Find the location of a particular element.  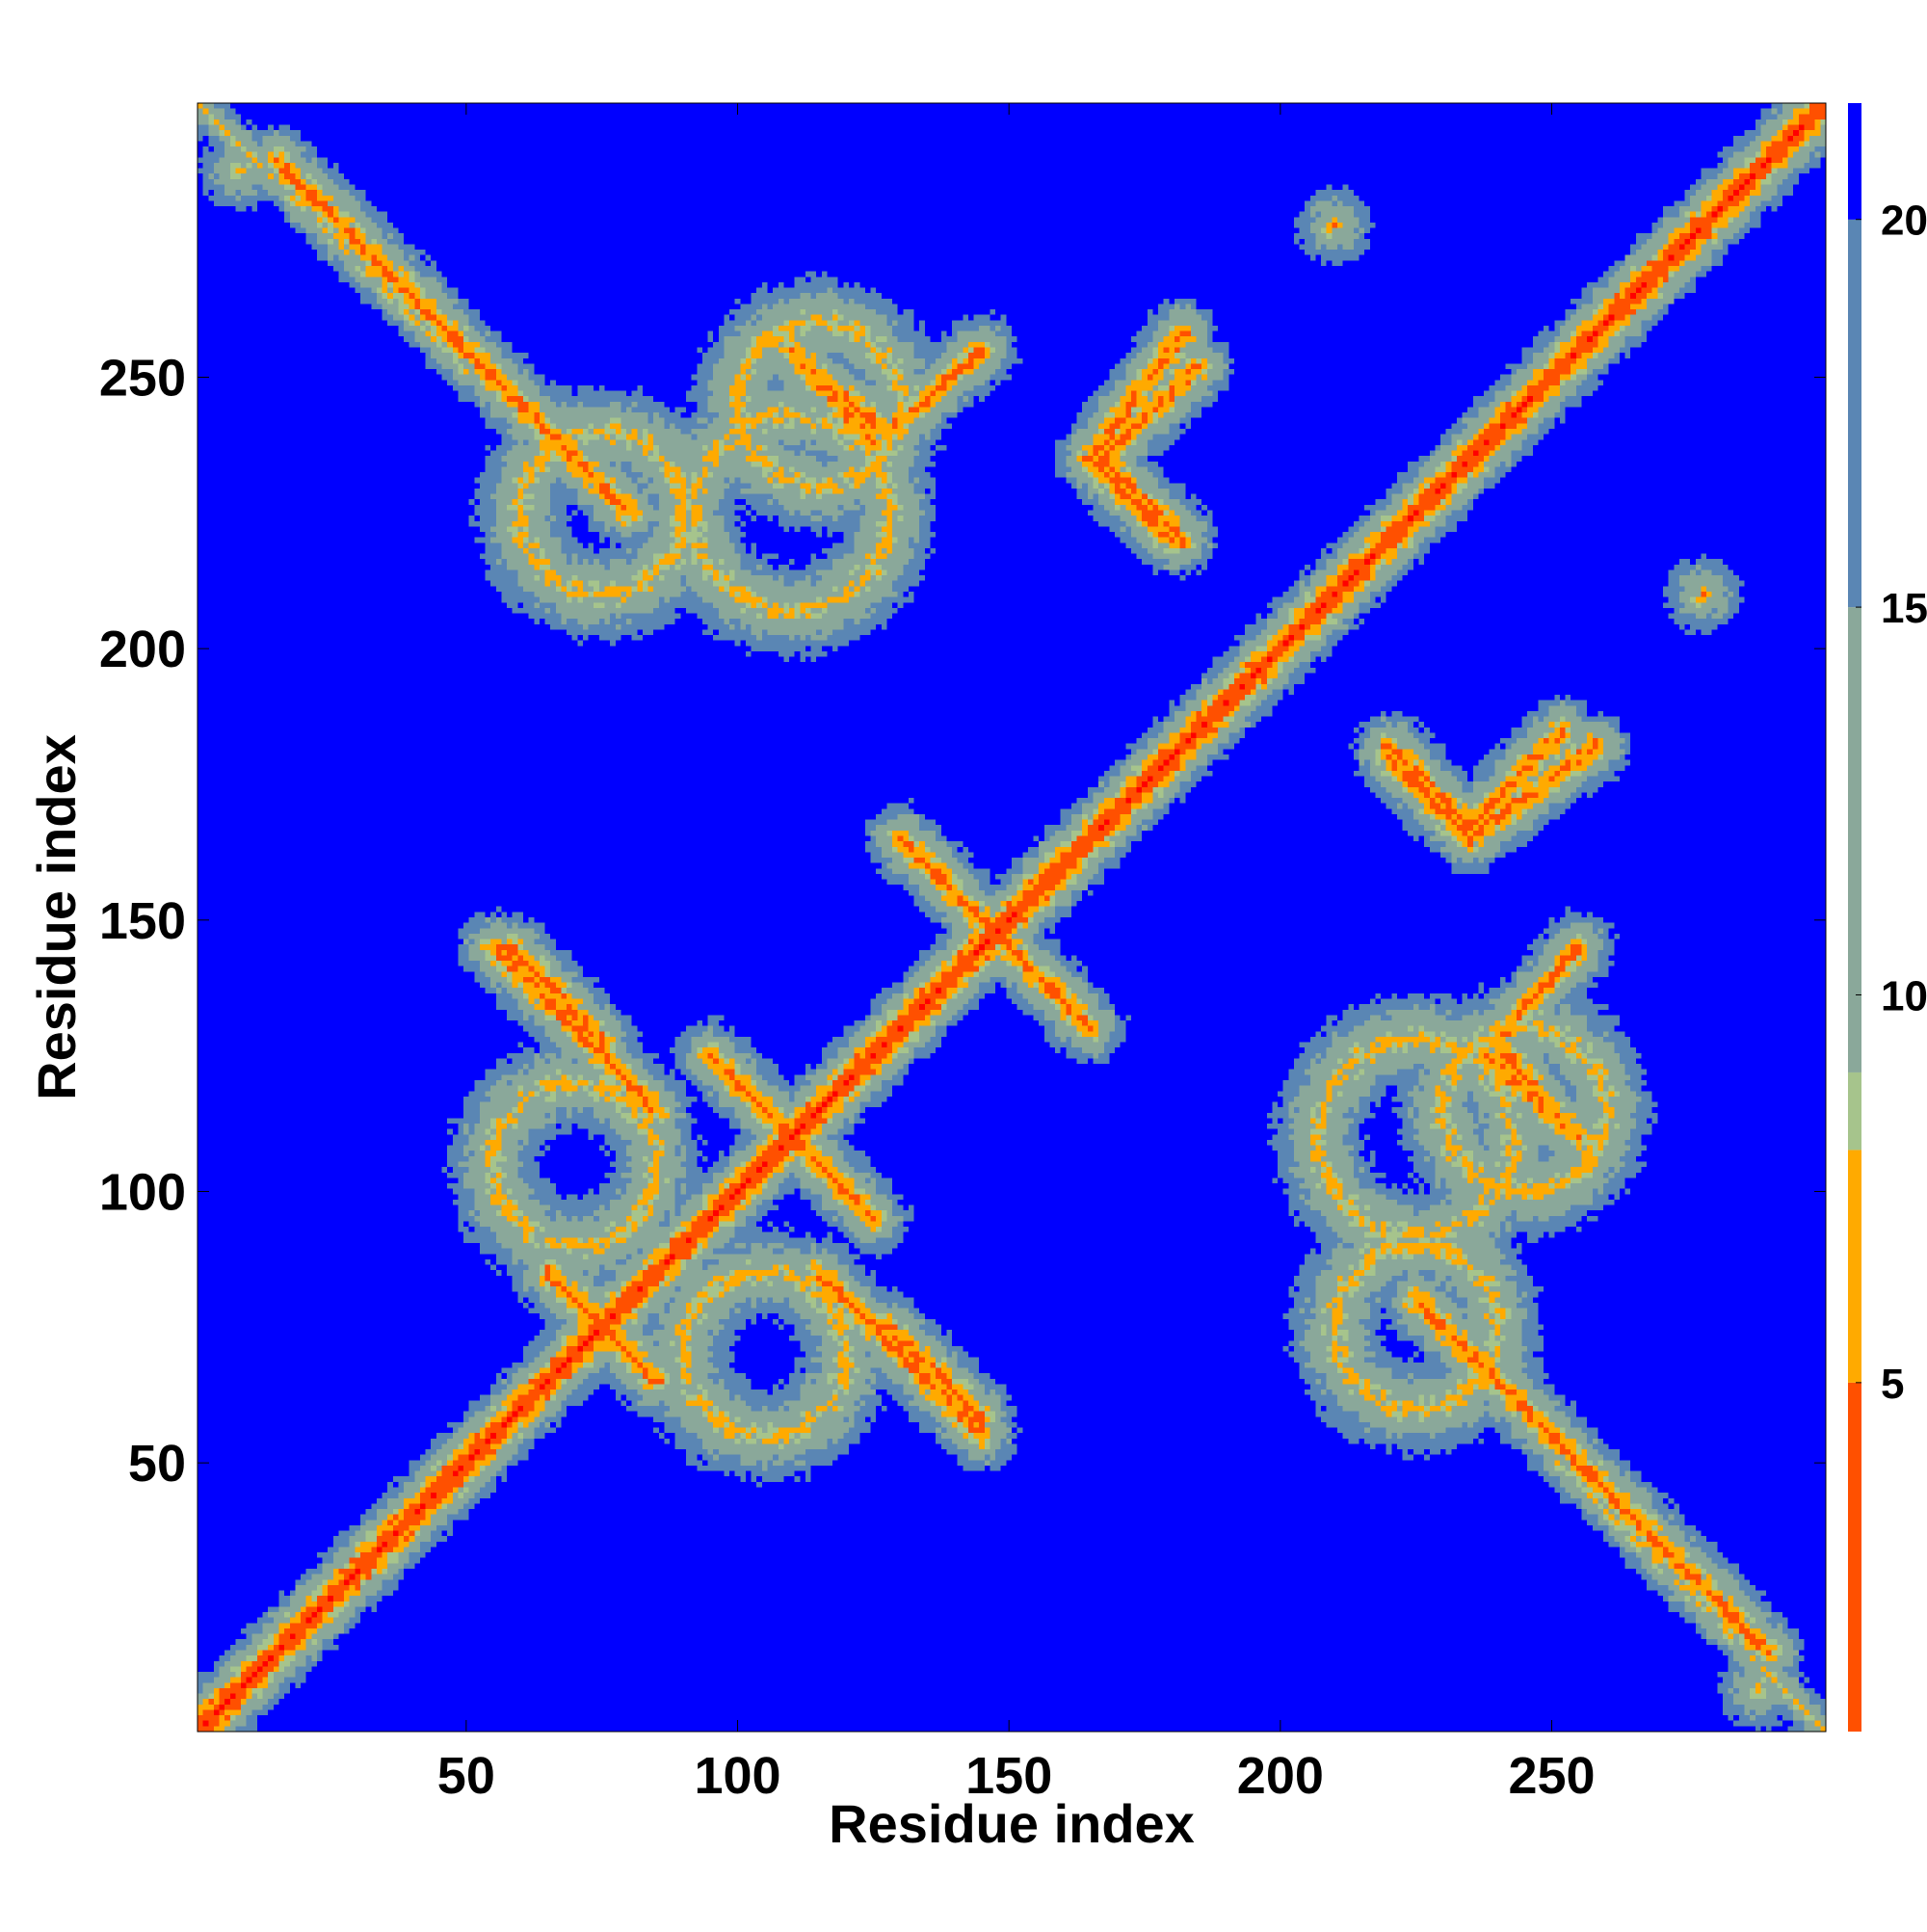

y-tick-label: 250 is located at coordinates (142, 378).